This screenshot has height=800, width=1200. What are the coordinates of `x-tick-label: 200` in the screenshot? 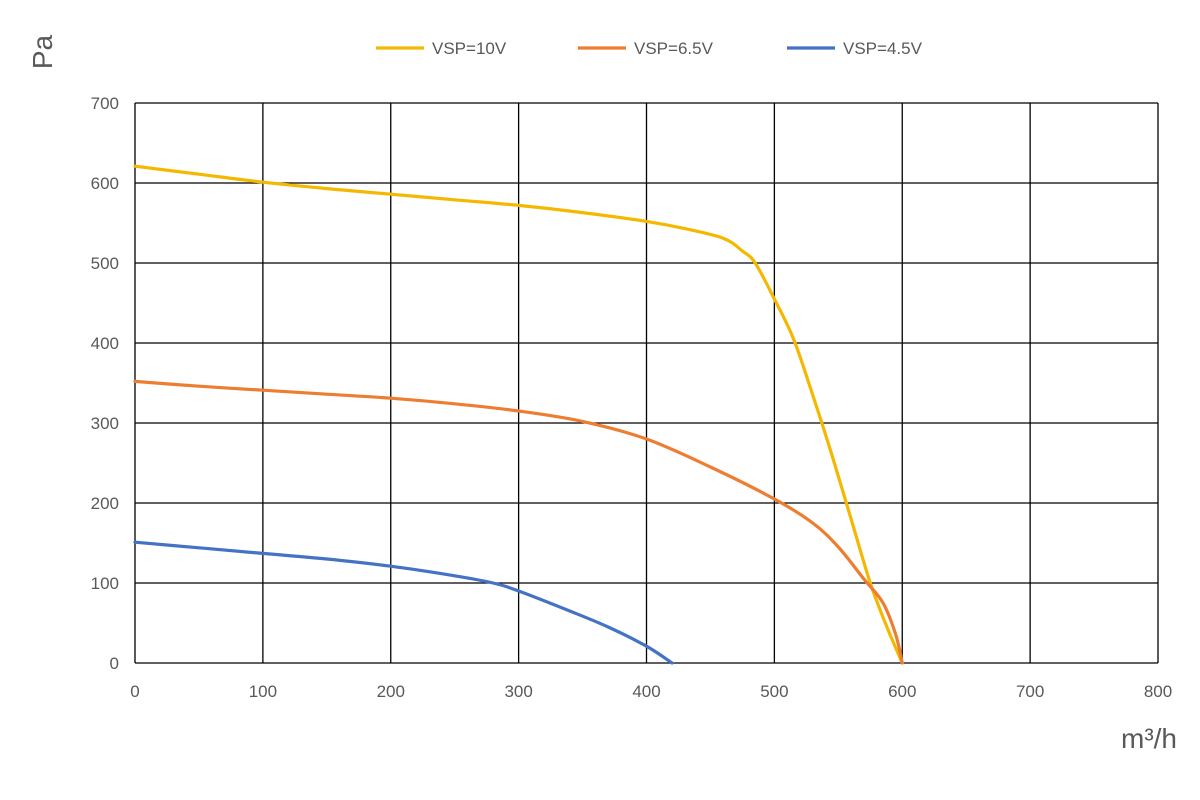 It's located at (391, 691).